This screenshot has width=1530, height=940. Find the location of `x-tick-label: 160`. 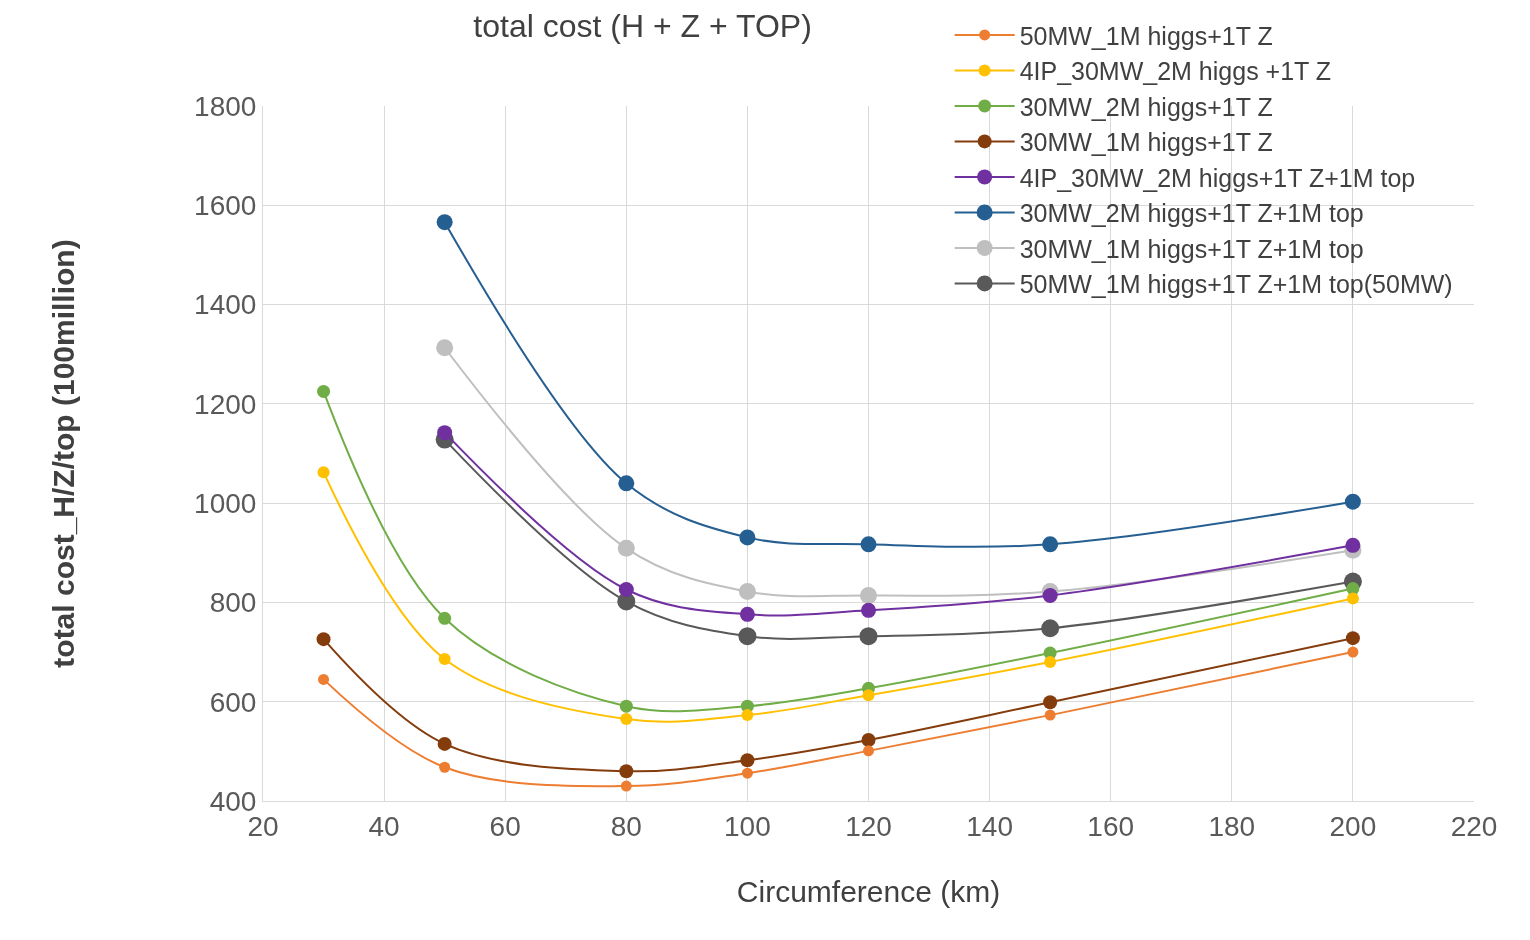

x-tick-label: 160 is located at coordinates (1111, 826).